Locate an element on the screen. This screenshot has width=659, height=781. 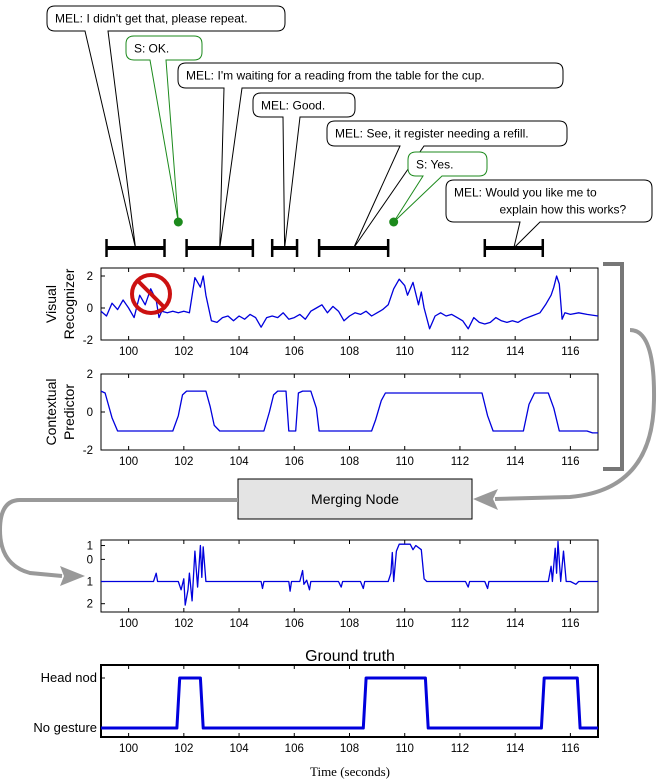
ground-truth-title: Ground truth is located at coordinates (350, 656).